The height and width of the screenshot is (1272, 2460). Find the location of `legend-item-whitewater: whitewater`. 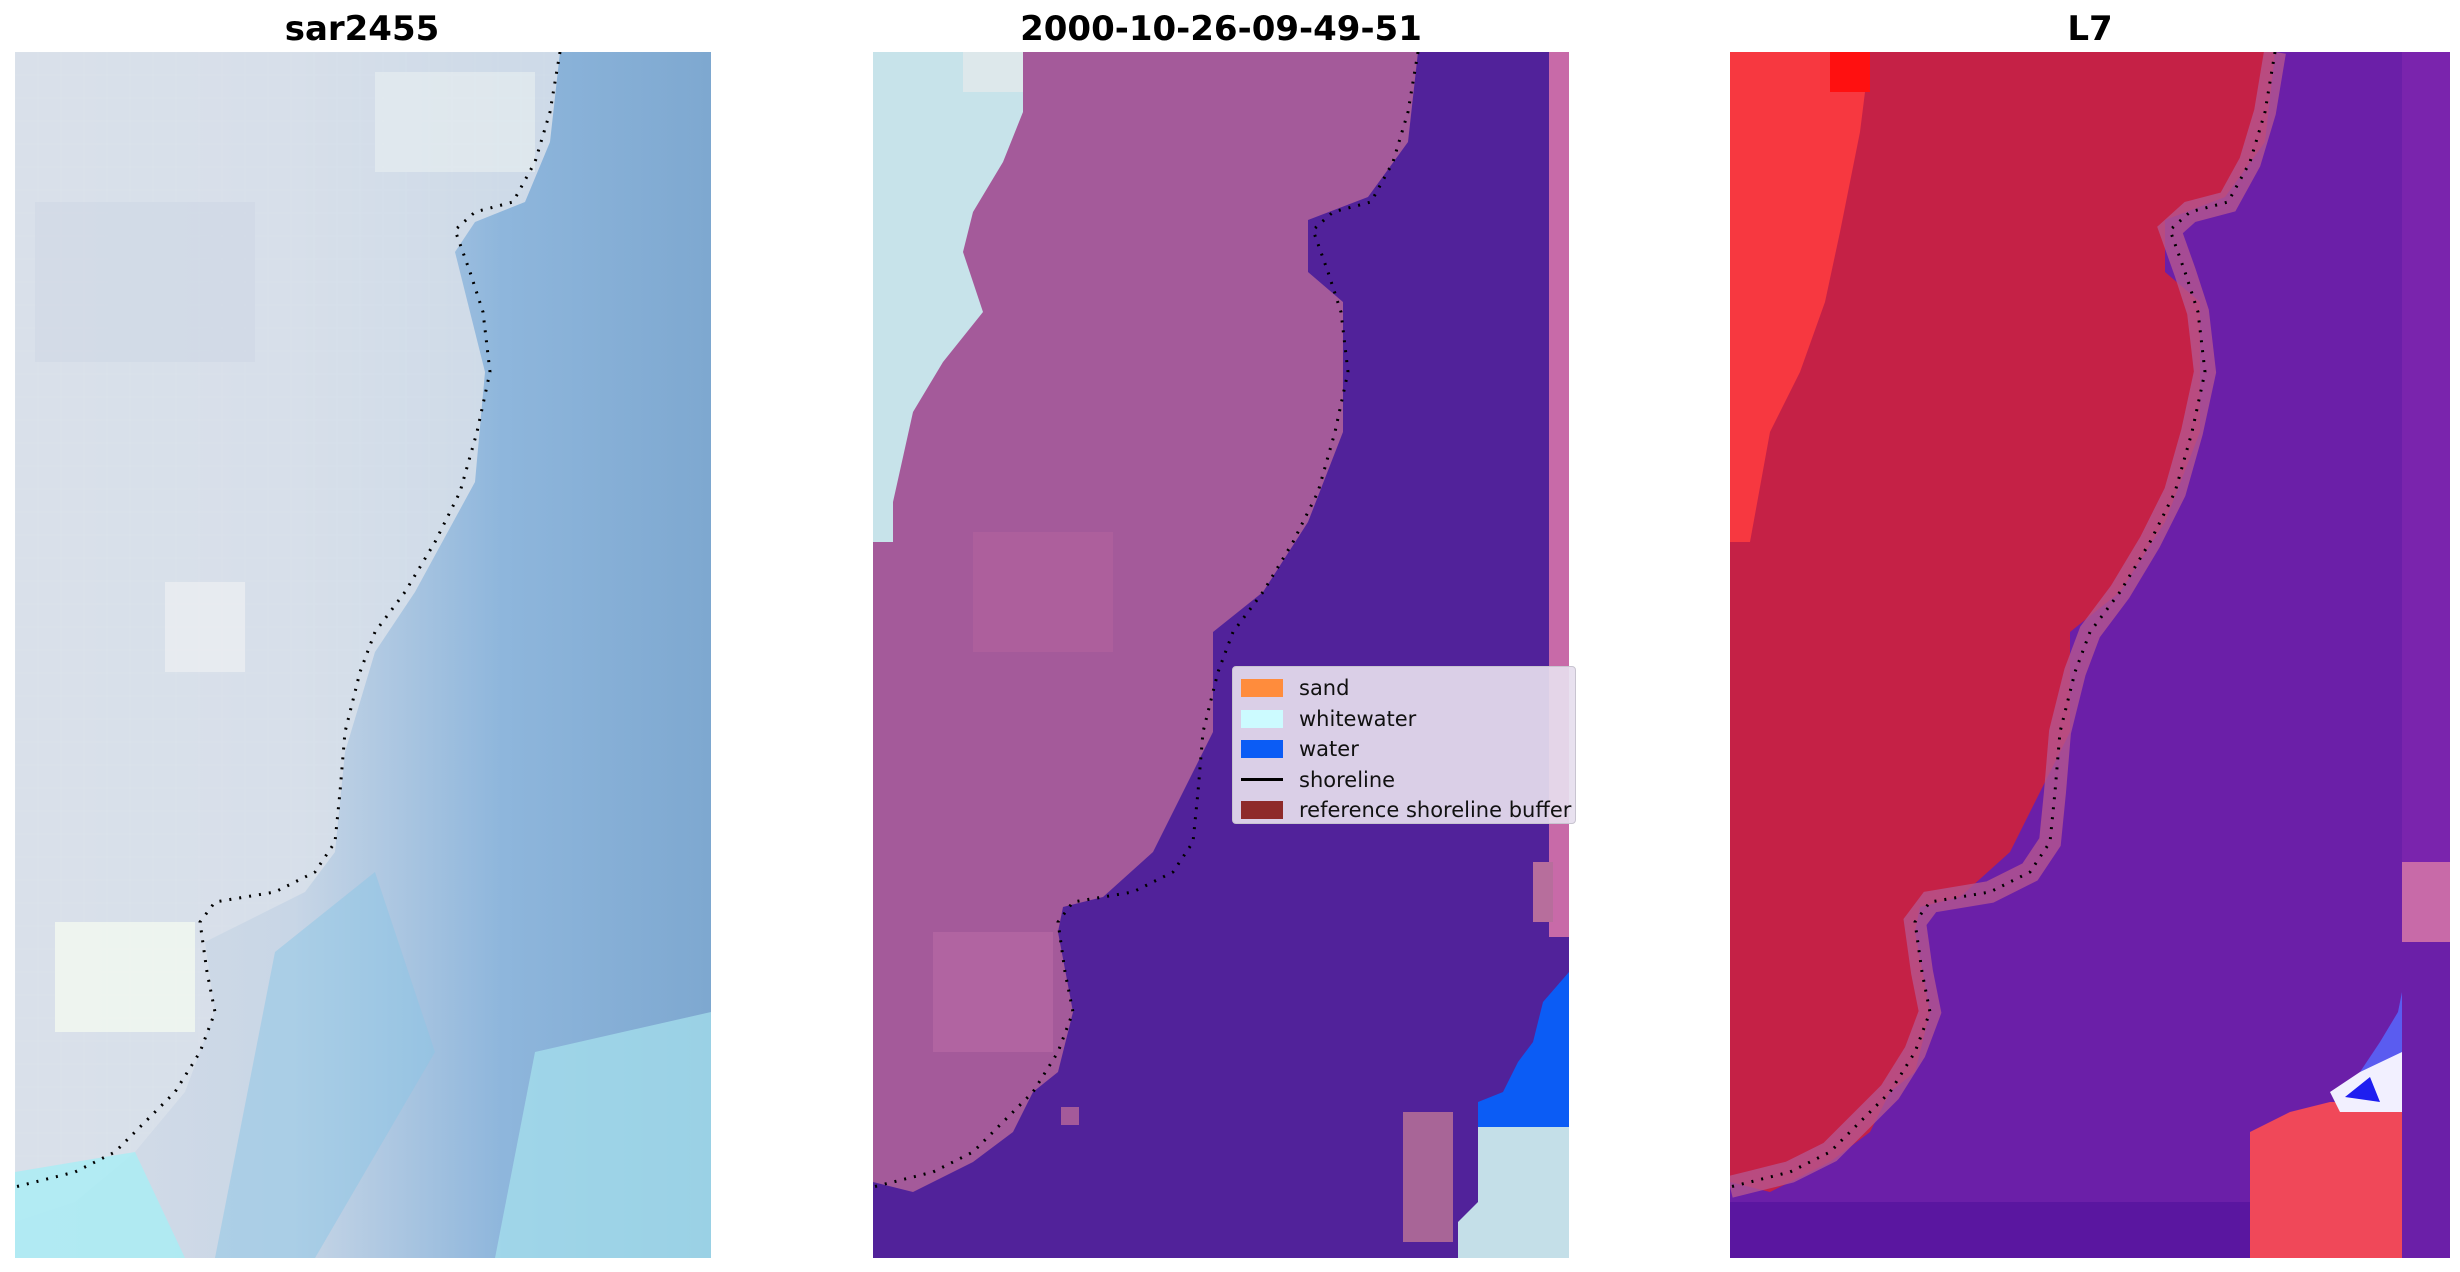

legend-item-whitewater: whitewater is located at coordinates (1408, 719).